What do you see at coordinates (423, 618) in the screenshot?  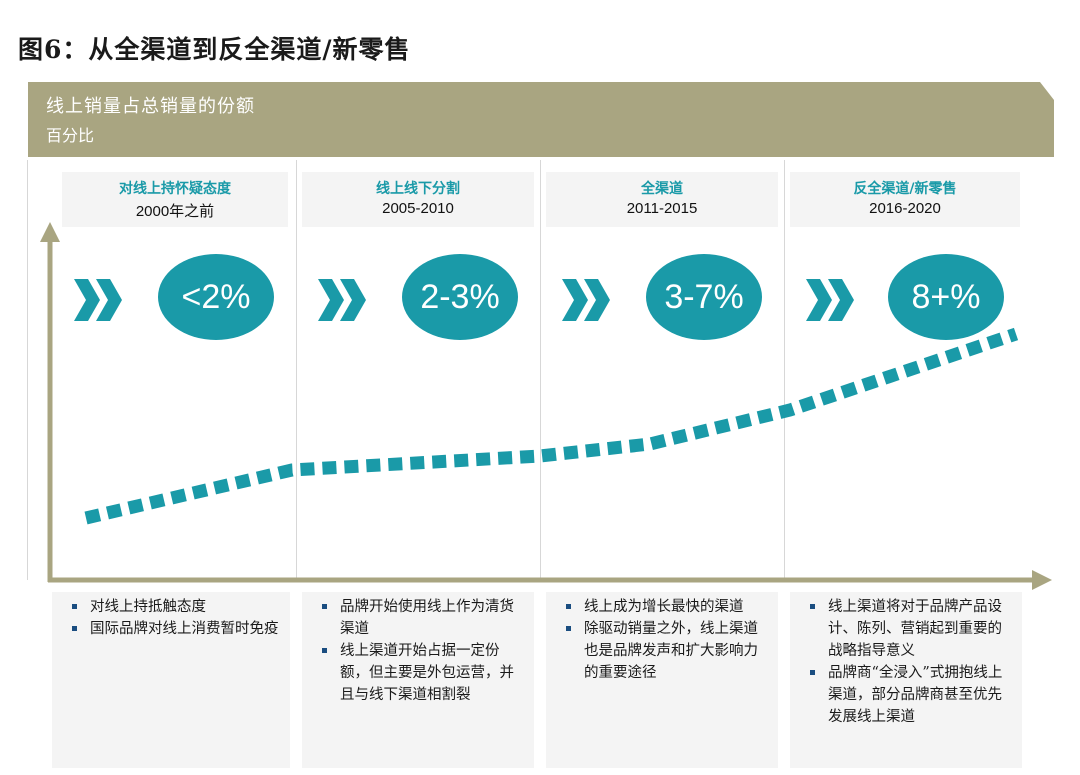 I see `note-item: 品牌开始使用线上作为清货渠道` at bounding box center [423, 618].